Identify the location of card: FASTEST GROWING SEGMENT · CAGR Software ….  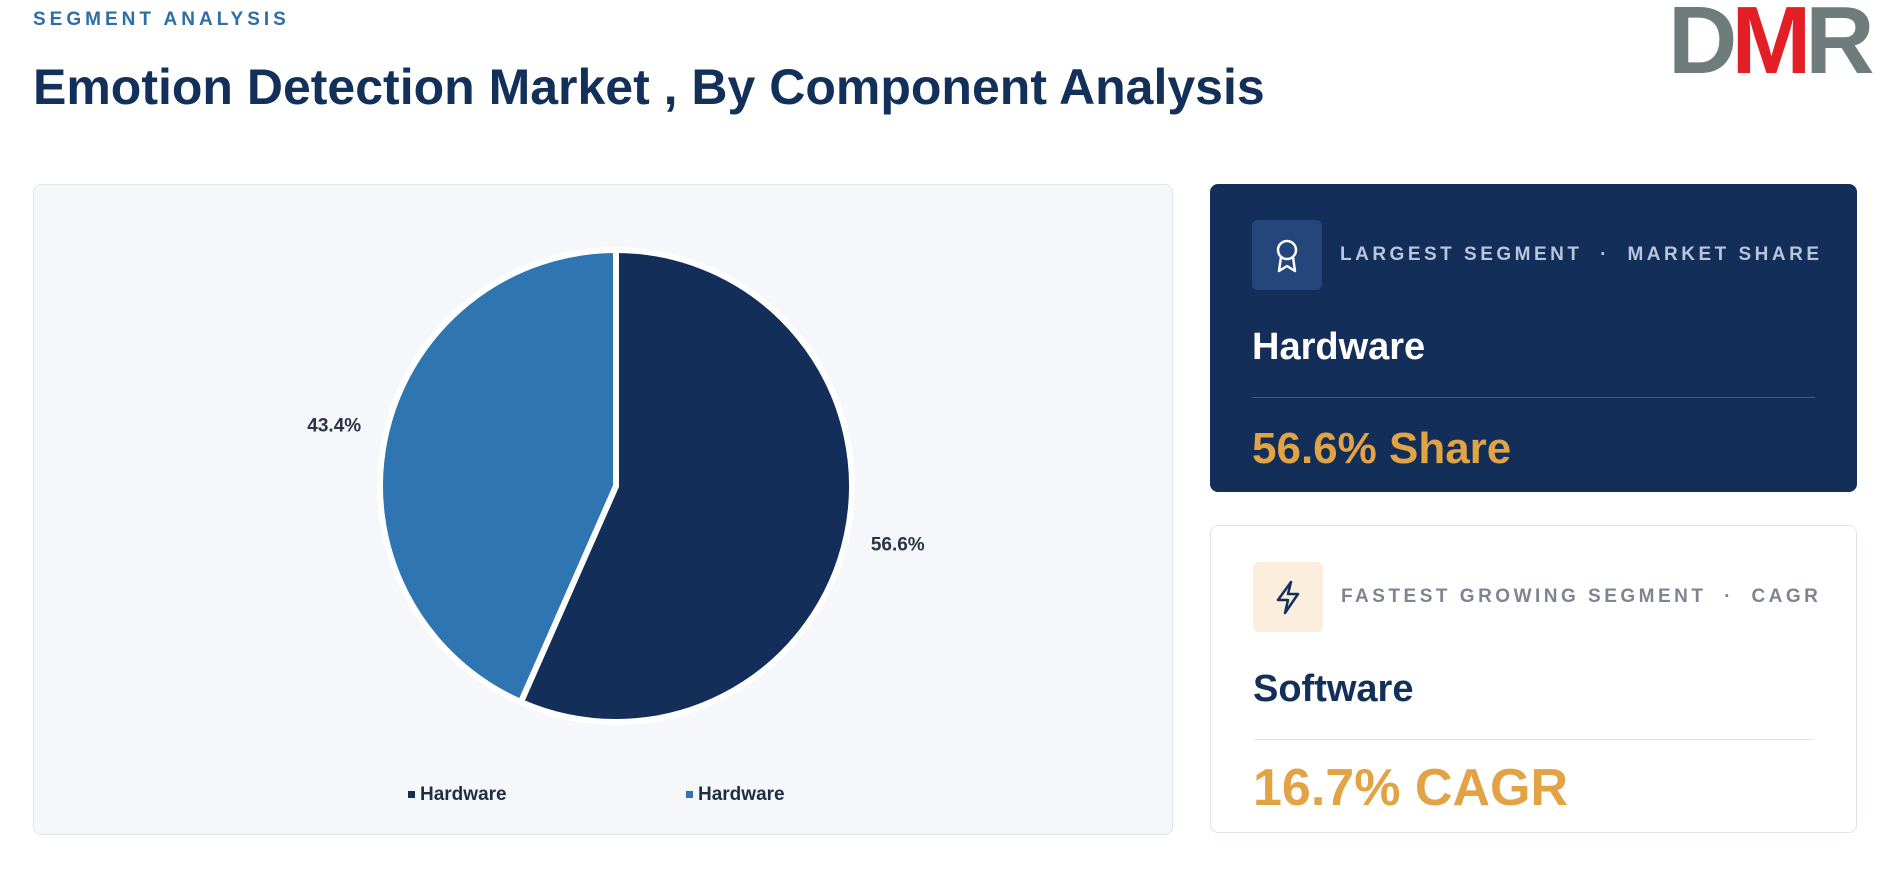
(1533, 679).